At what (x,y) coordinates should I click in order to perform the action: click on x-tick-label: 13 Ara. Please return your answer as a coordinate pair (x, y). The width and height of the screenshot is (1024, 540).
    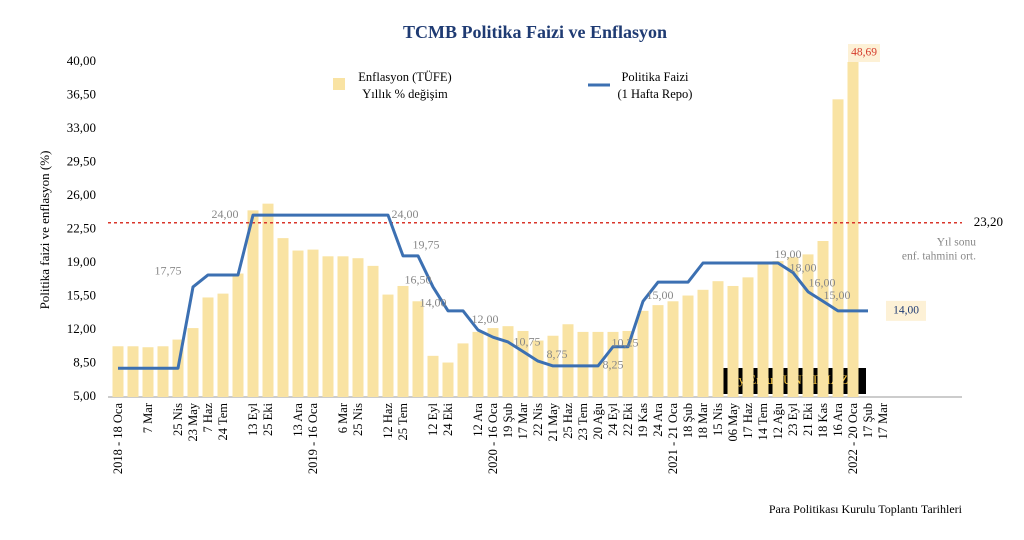
    Looking at the image, I should click on (298, 420).